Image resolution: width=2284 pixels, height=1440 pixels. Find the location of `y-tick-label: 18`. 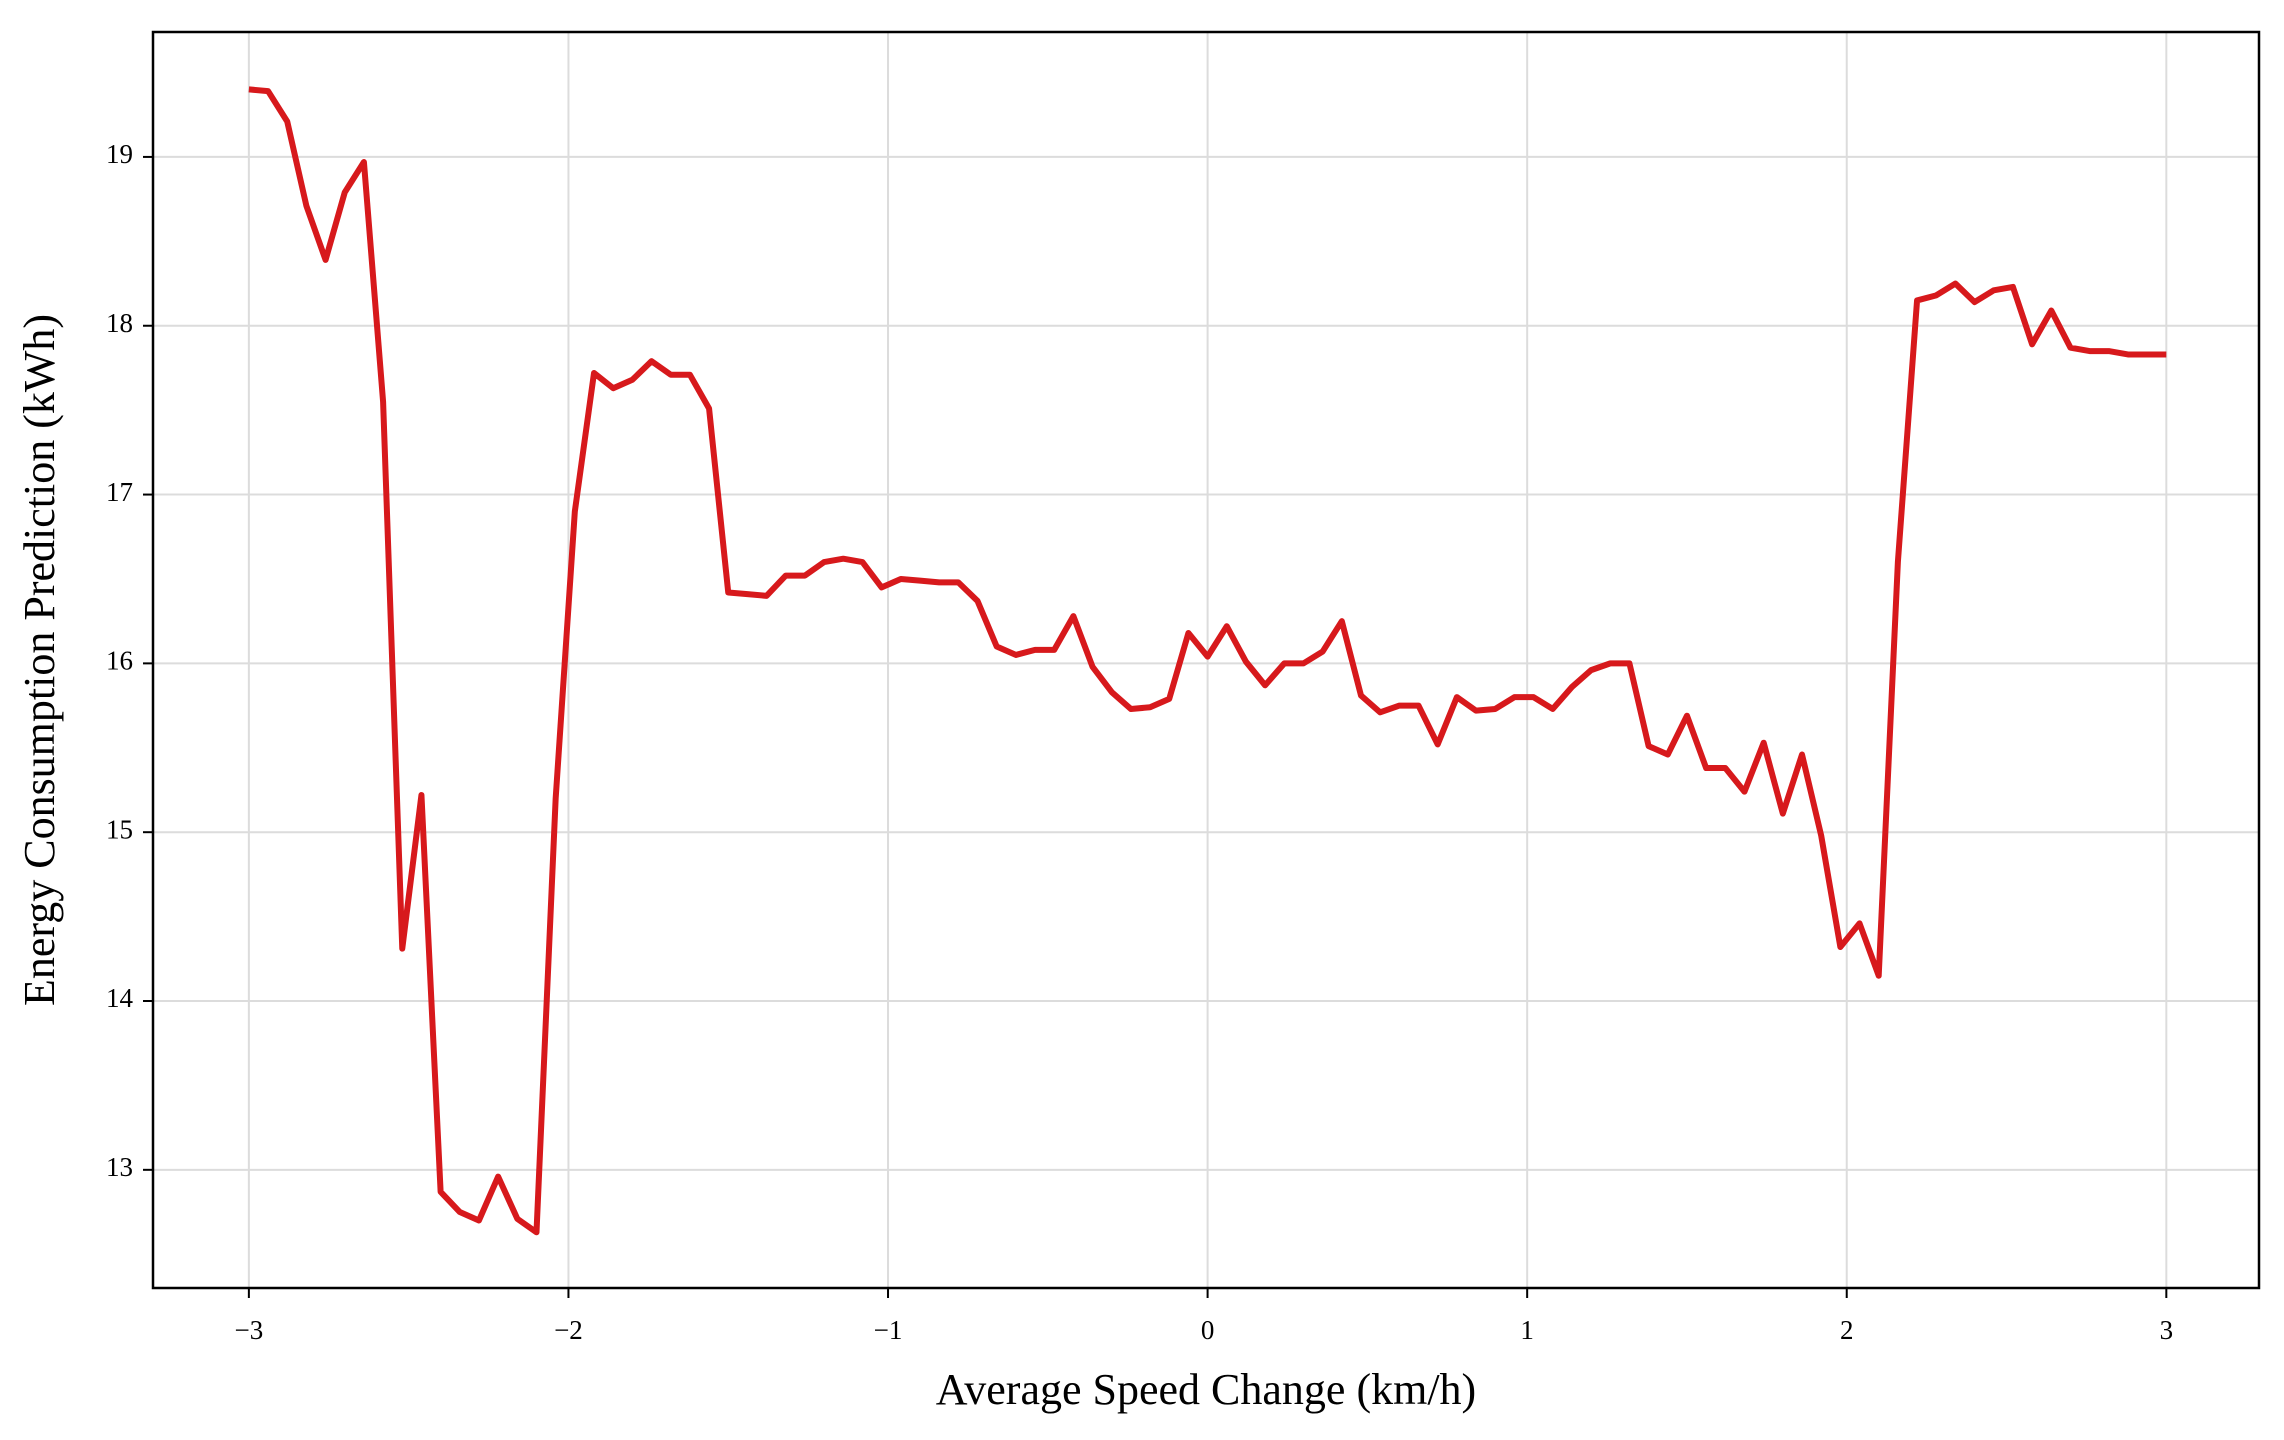

y-tick-label: 18 is located at coordinates (119, 323).